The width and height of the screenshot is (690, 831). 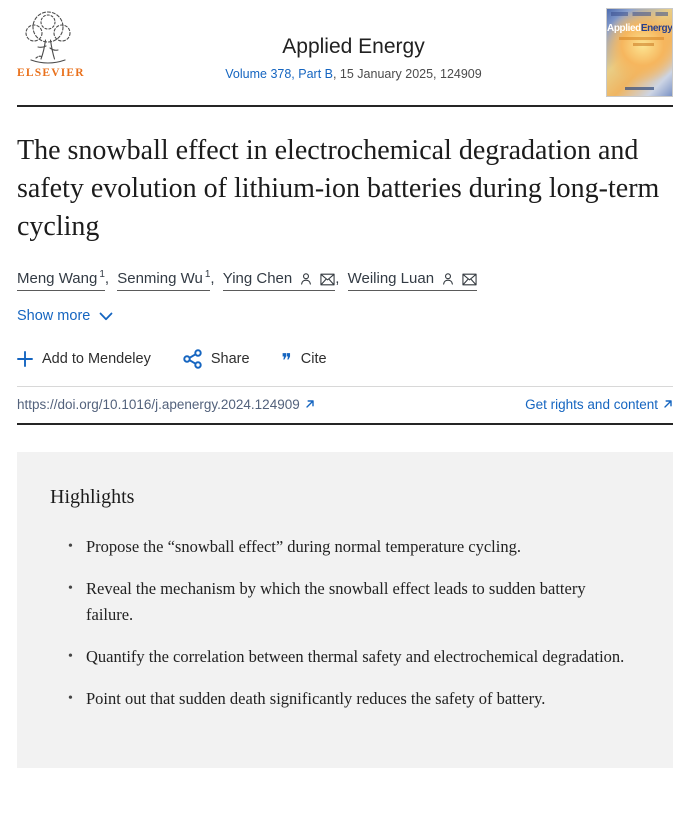 I want to click on author-link: Meng Wang 1, so click(x=61, y=280).